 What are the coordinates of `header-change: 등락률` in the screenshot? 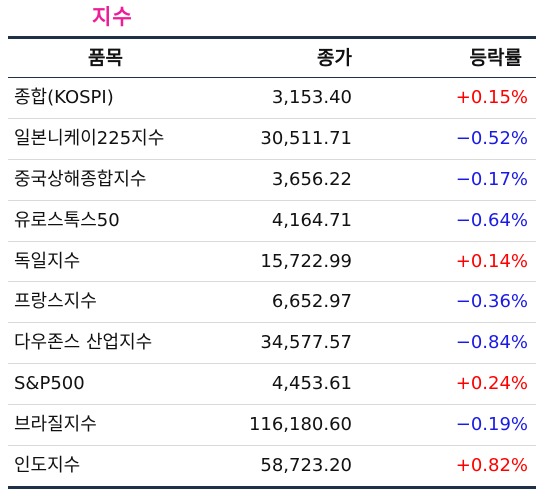 It's located at (495, 58).